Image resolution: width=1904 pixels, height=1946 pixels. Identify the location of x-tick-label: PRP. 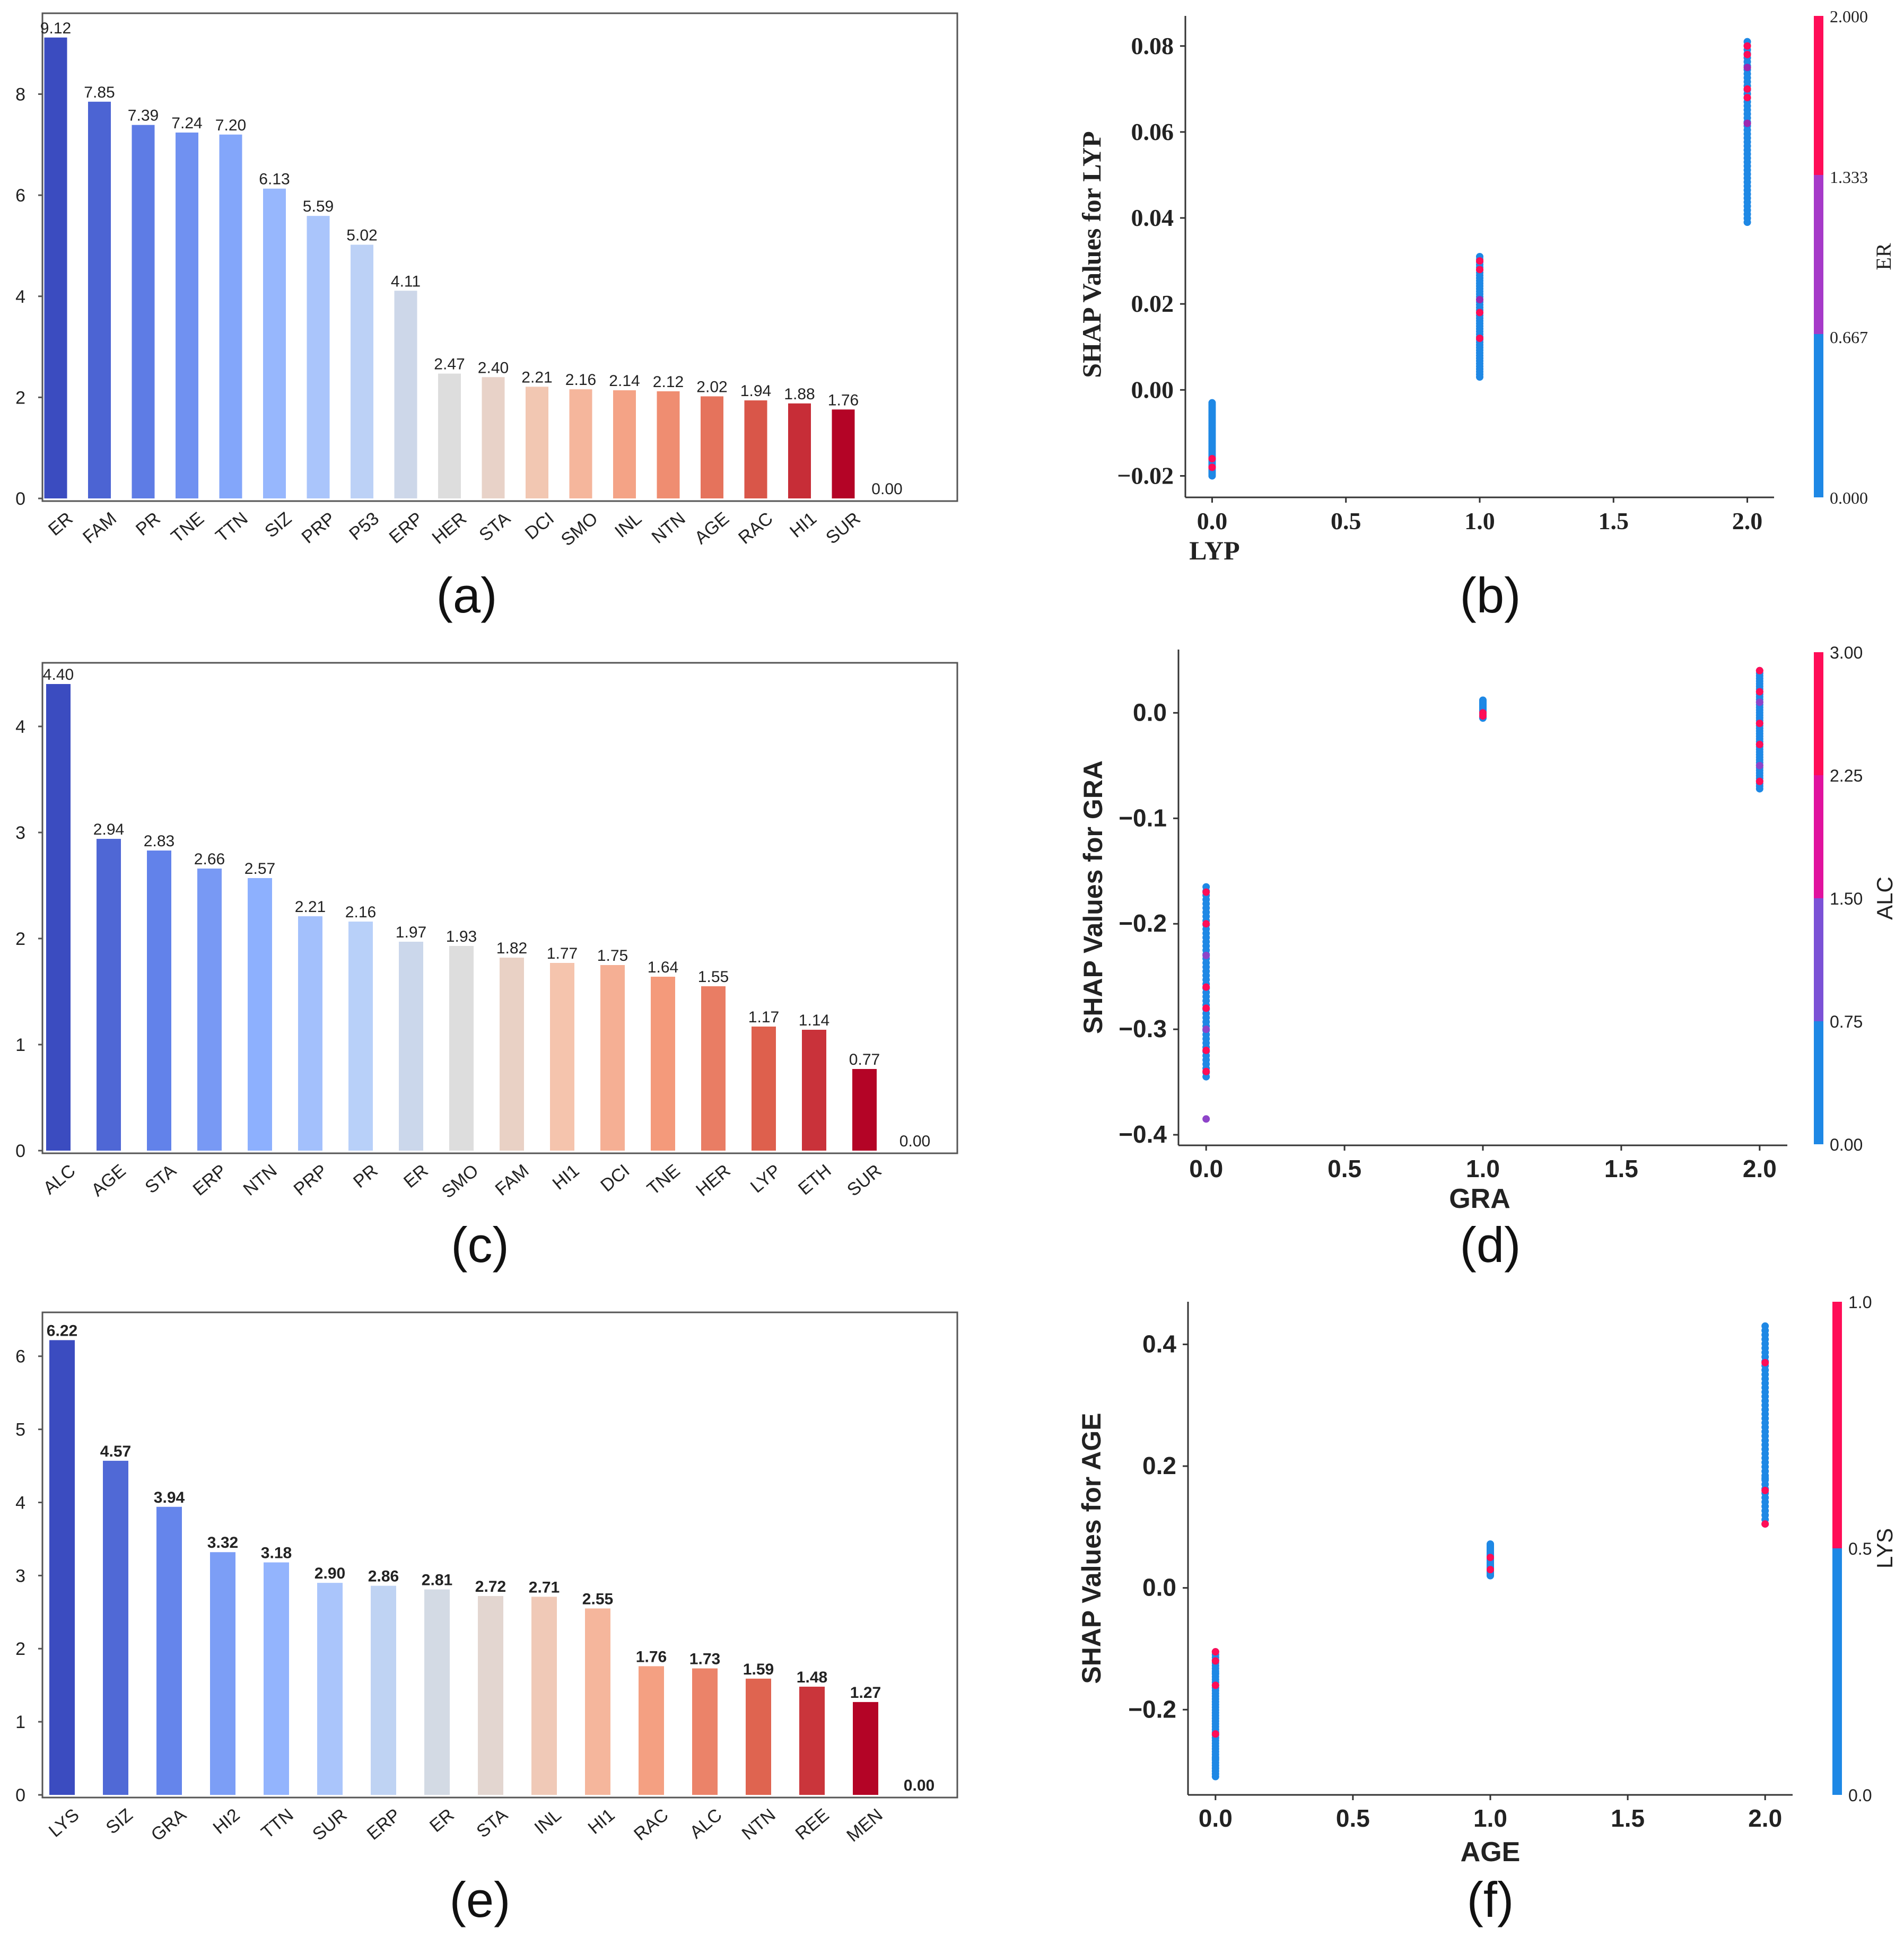
(310, 1180).